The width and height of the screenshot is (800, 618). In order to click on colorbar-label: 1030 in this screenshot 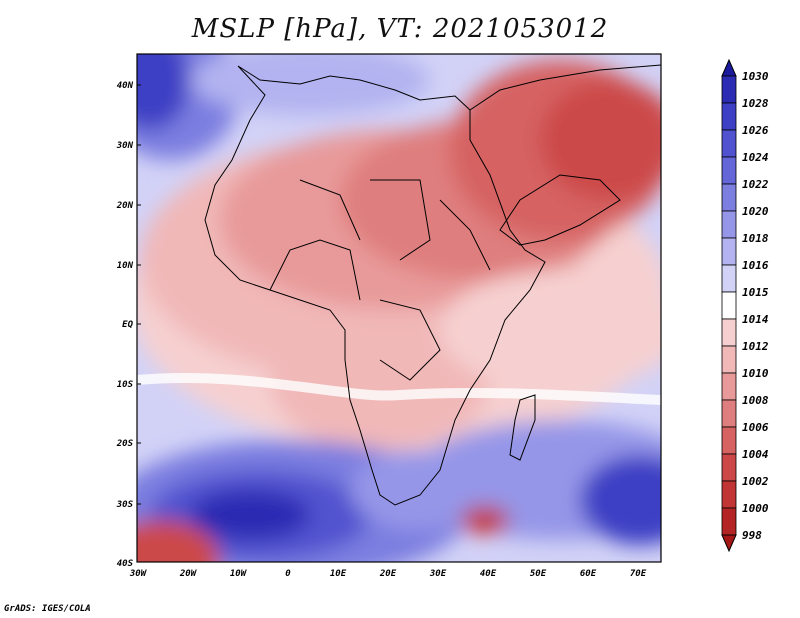, I will do `click(755, 76)`.